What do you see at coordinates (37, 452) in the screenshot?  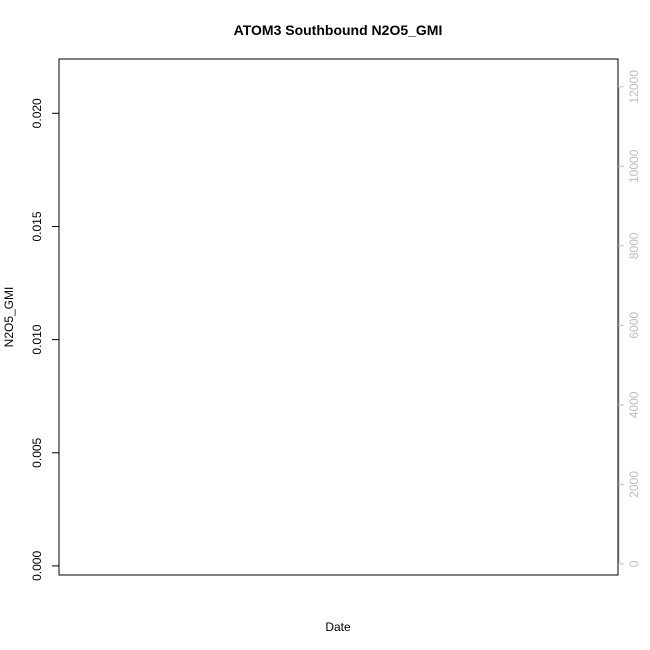 I see `y-tick-label: 0.005` at bounding box center [37, 452].